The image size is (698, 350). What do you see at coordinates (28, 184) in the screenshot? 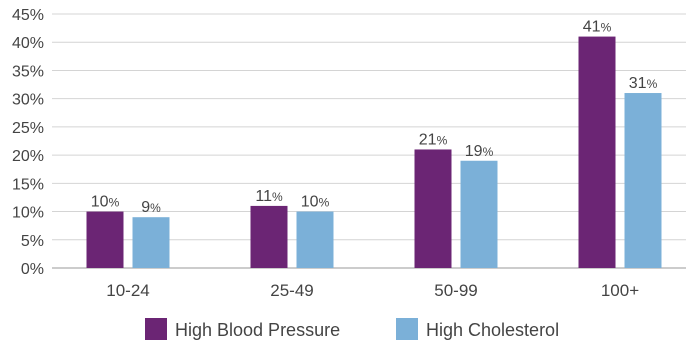
I see `y-tick-label: 15%` at bounding box center [28, 184].